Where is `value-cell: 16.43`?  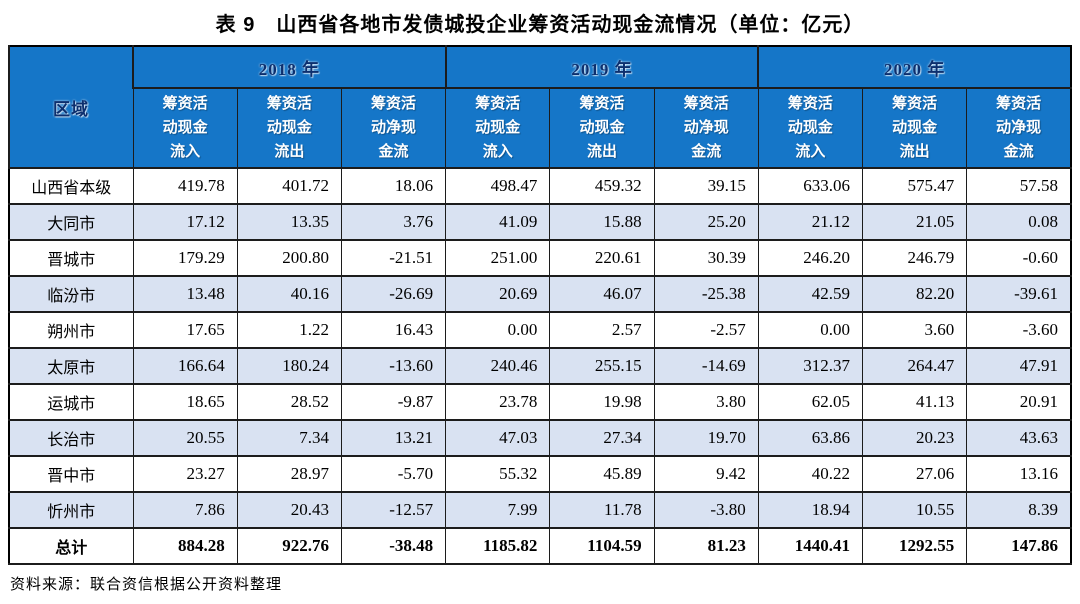 value-cell: 16.43 is located at coordinates (393, 330).